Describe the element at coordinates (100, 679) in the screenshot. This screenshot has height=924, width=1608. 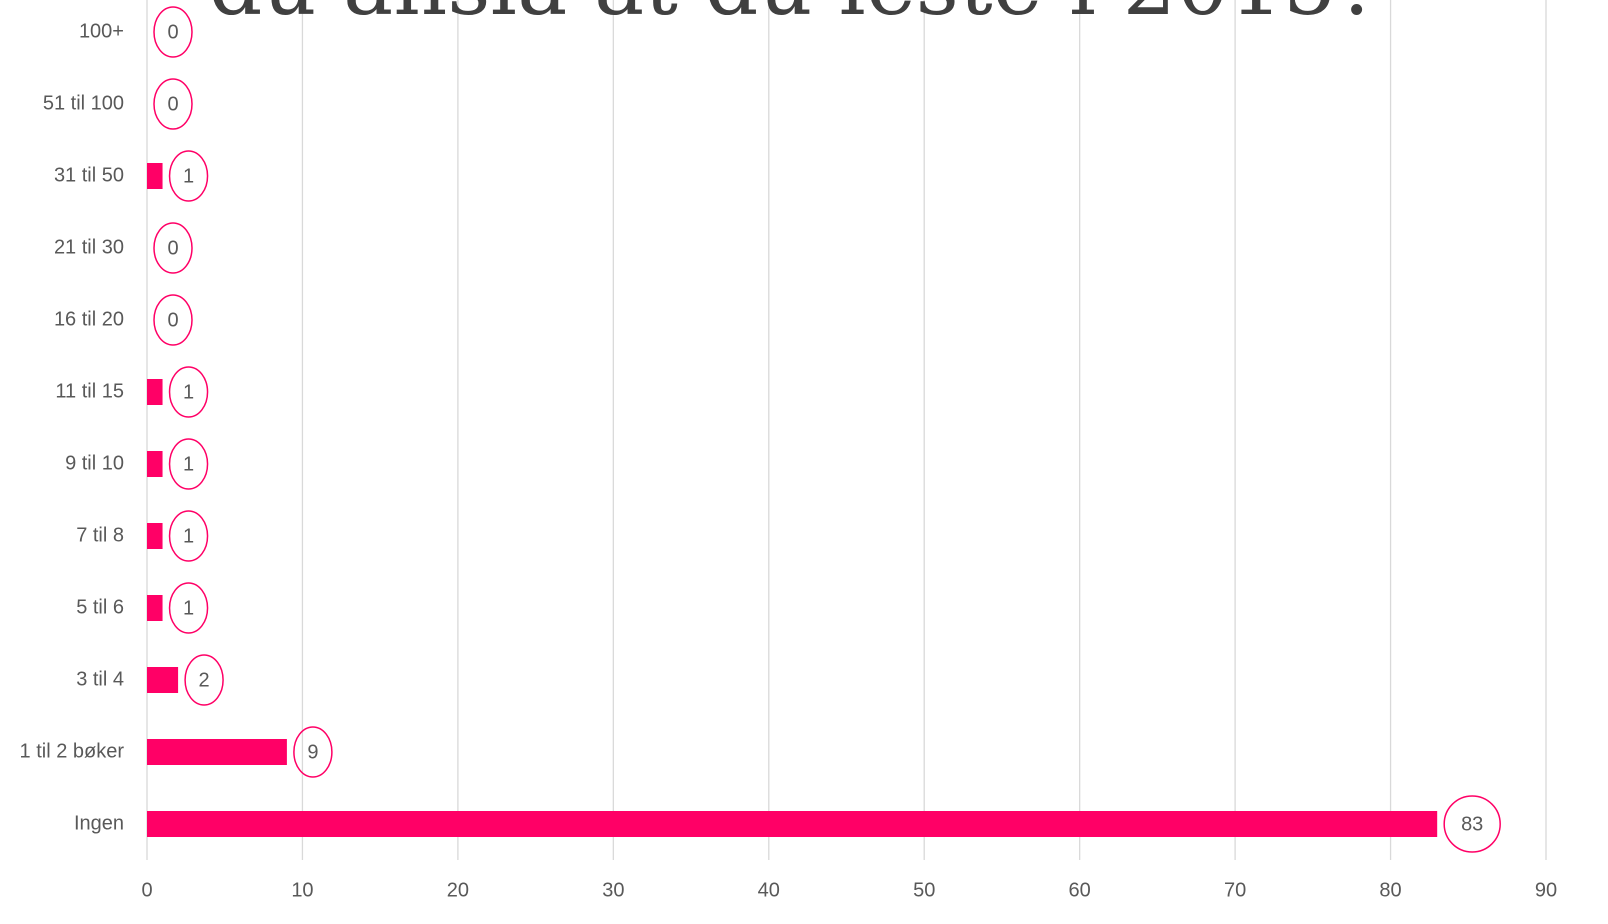
I see `y-tick-label: 3 til 4` at that location.